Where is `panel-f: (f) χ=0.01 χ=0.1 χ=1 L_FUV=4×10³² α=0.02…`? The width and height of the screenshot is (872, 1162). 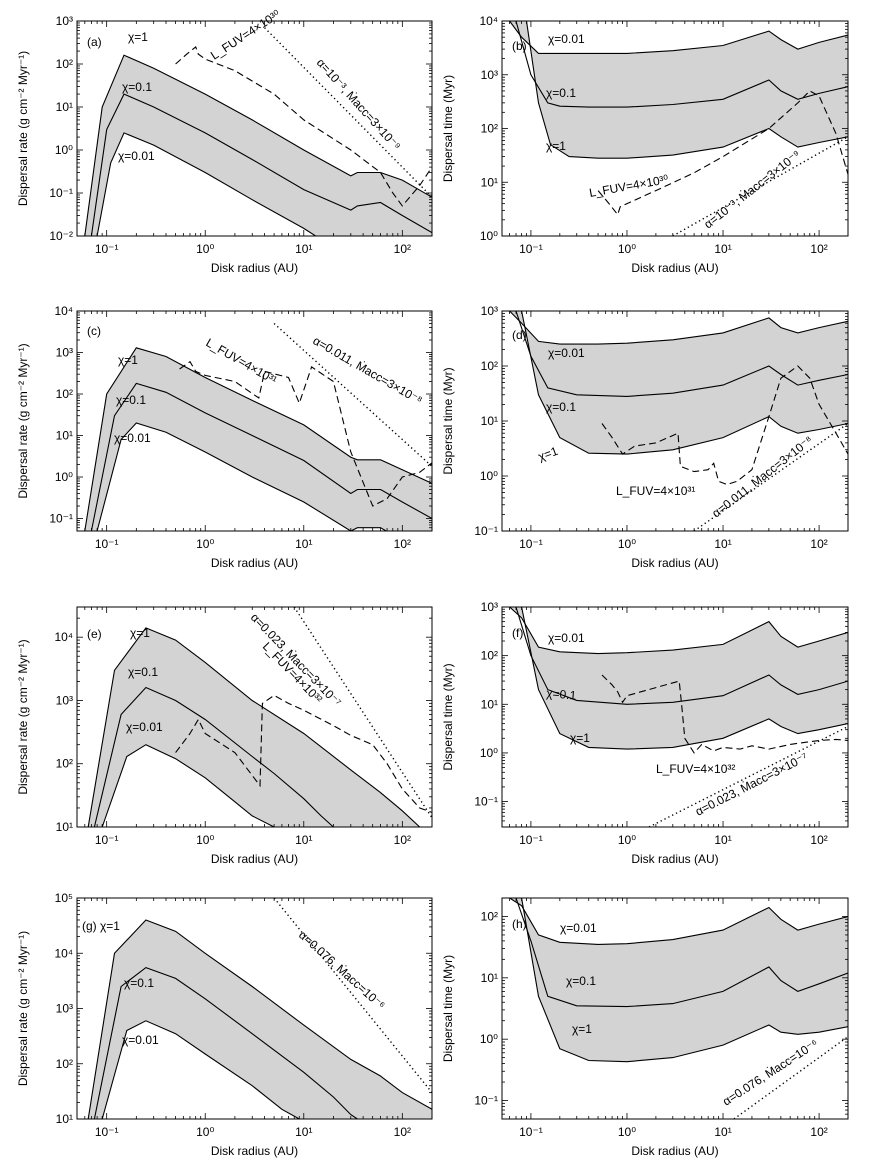
panel-f: (f) χ=0.01 χ=0.1 χ=1 L_FUV=4×10³² α=0.02… is located at coordinates (645, 733).